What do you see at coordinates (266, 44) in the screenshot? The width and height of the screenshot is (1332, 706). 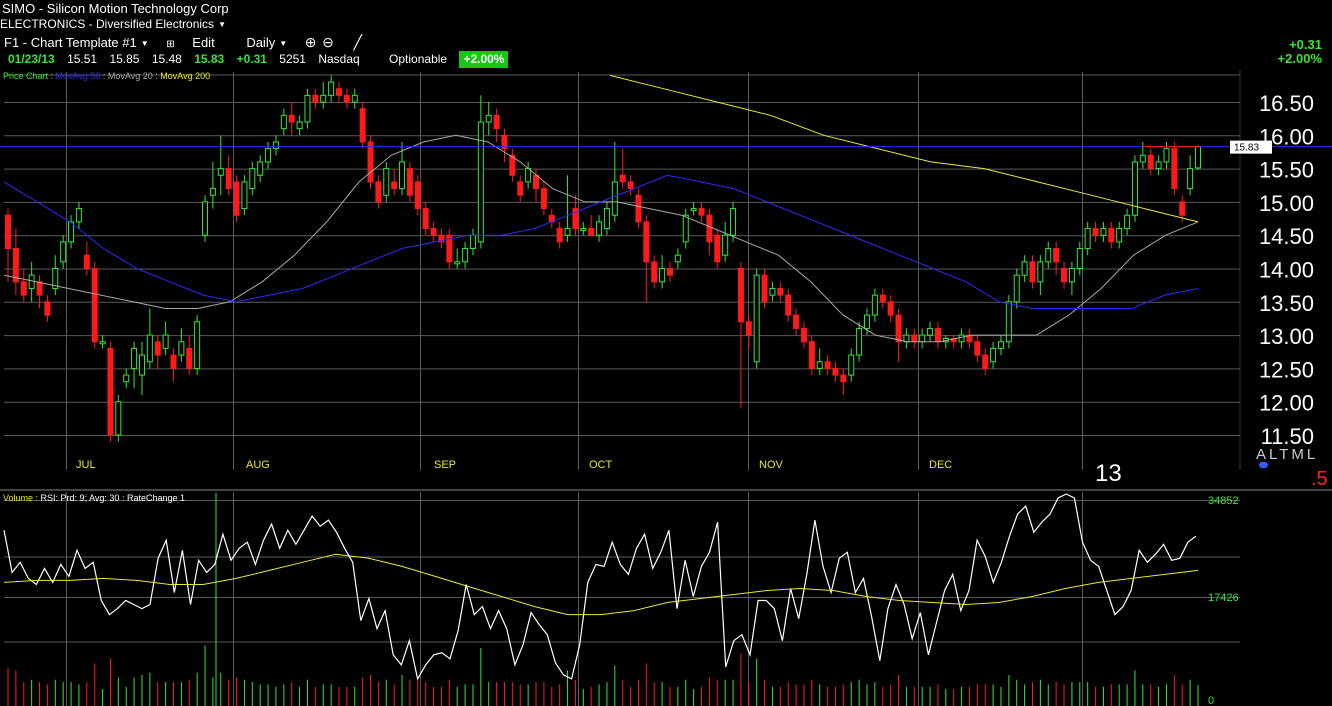 I see `period-dropdown: Daily` at bounding box center [266, 44].